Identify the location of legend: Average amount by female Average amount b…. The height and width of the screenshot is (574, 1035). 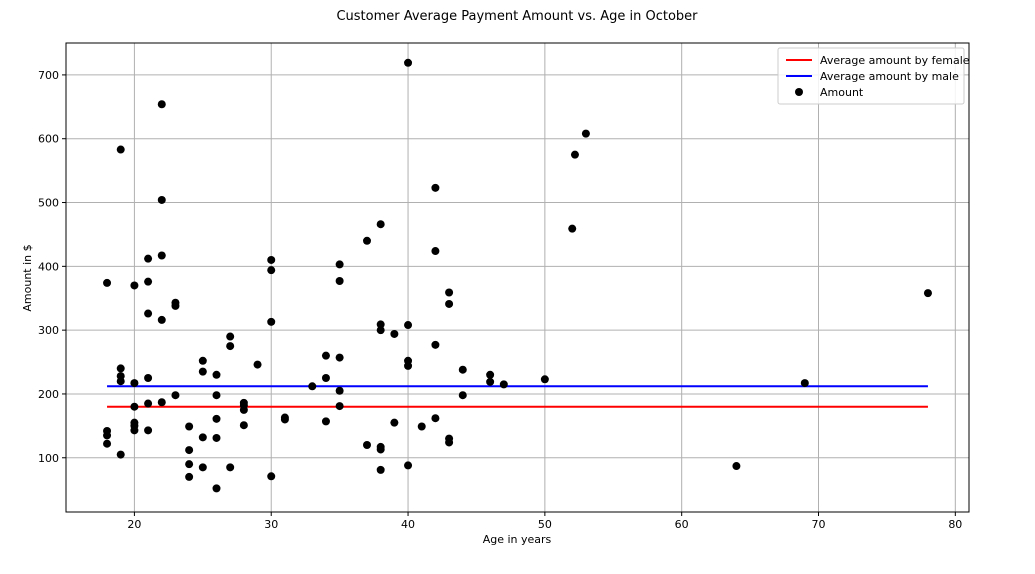
(873, 76).